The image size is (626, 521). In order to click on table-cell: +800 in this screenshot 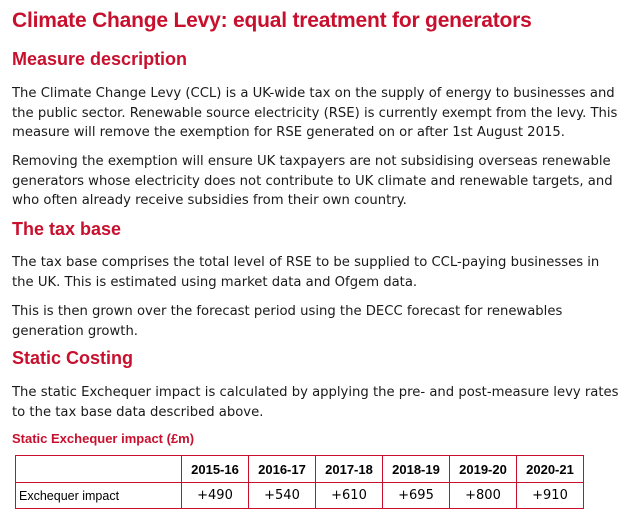, I will do `click(483, 495)`.